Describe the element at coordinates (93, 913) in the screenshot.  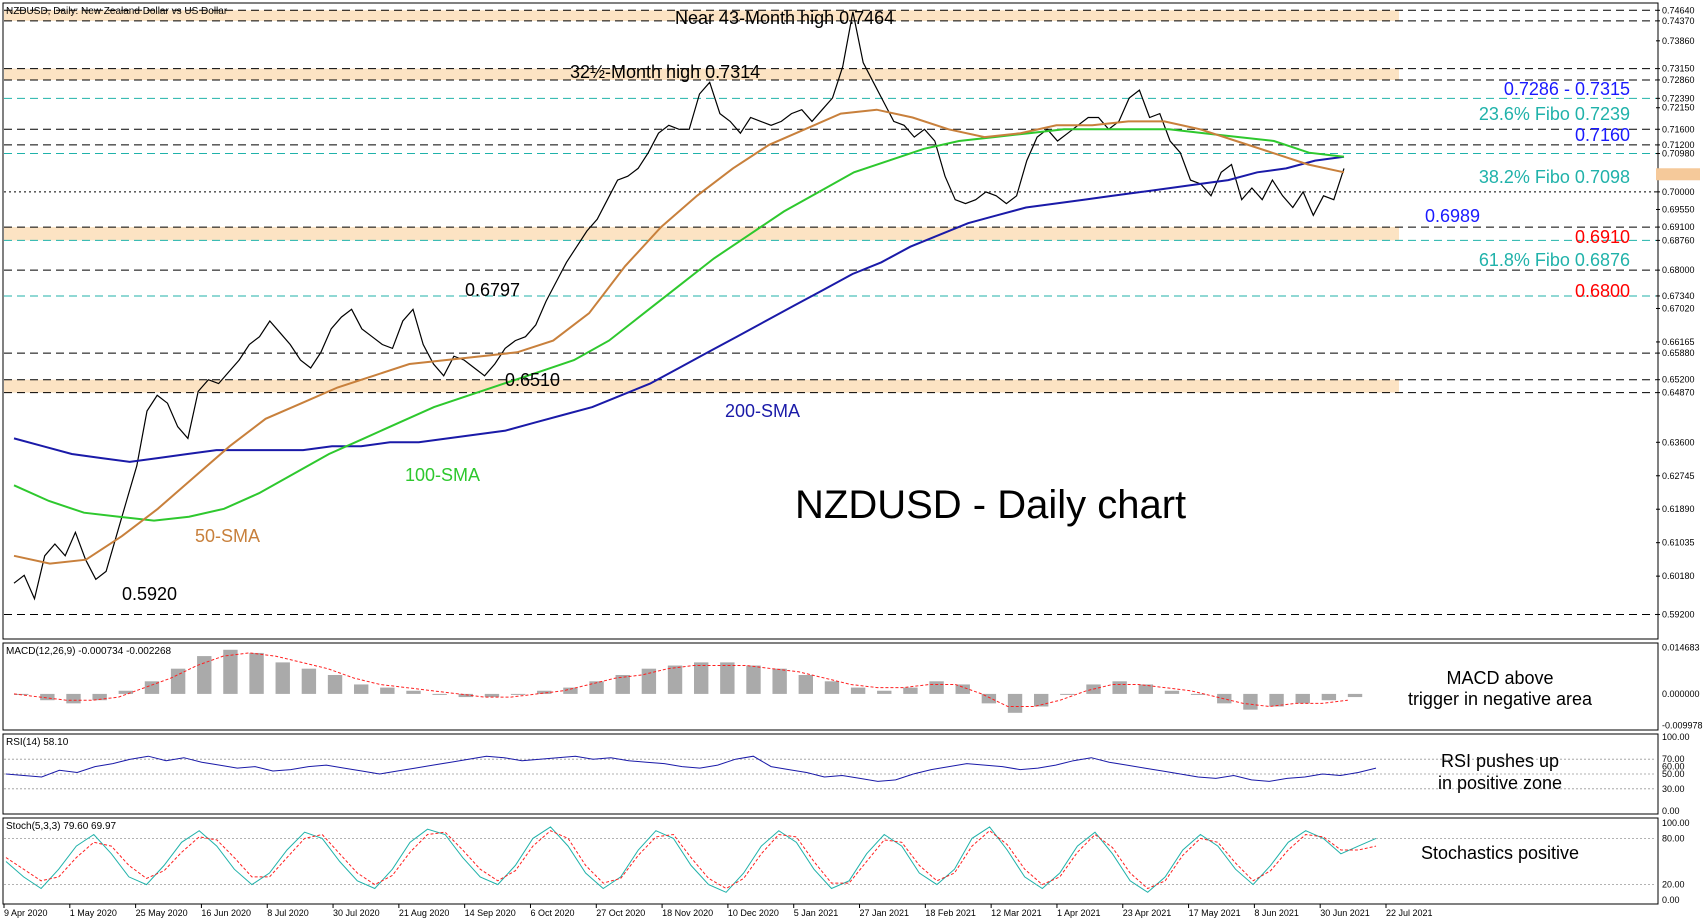
I see `x-tick-label: 1 May 2020` at that location.